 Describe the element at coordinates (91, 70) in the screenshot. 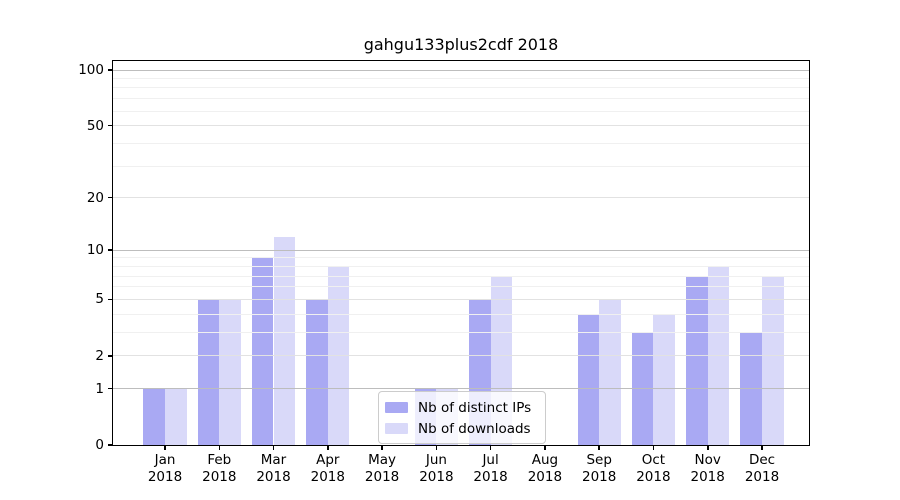

I see `y-tick-label-100: 100` at that location.